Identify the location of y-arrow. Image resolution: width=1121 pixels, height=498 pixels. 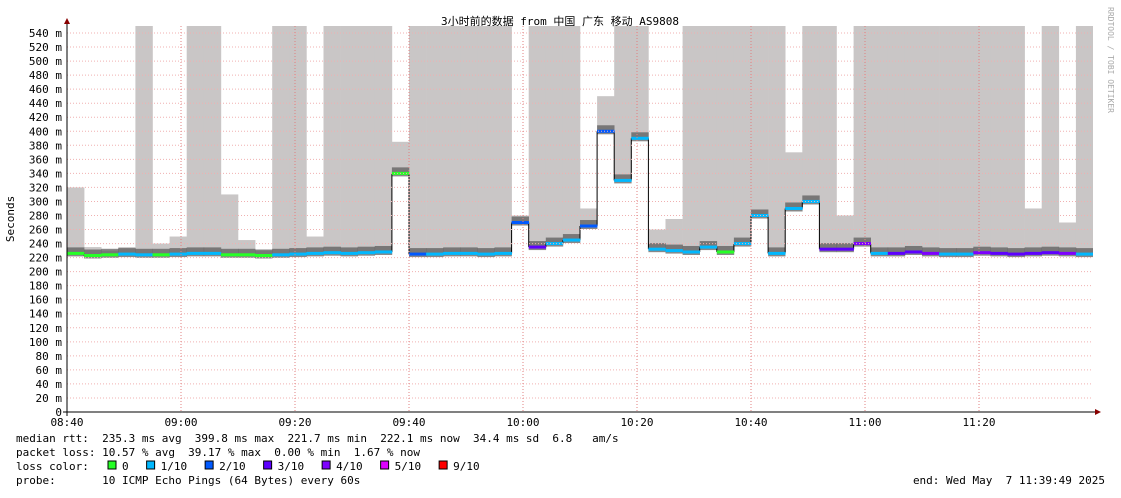
(67, 21).